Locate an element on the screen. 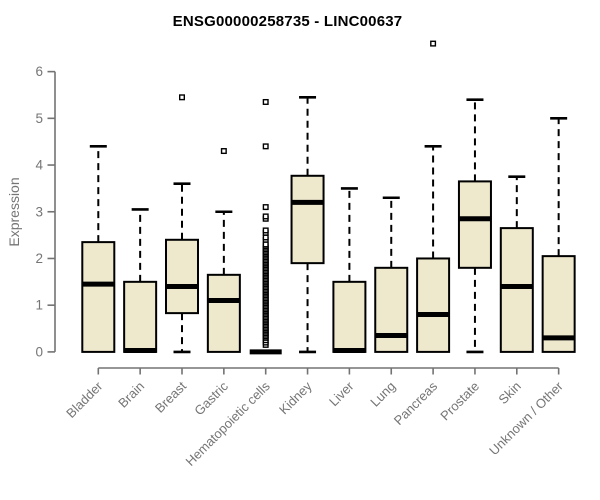 The height and width of the screenshot is (500, 600). x-category-label: Lung is located at coordinates (382, 394).